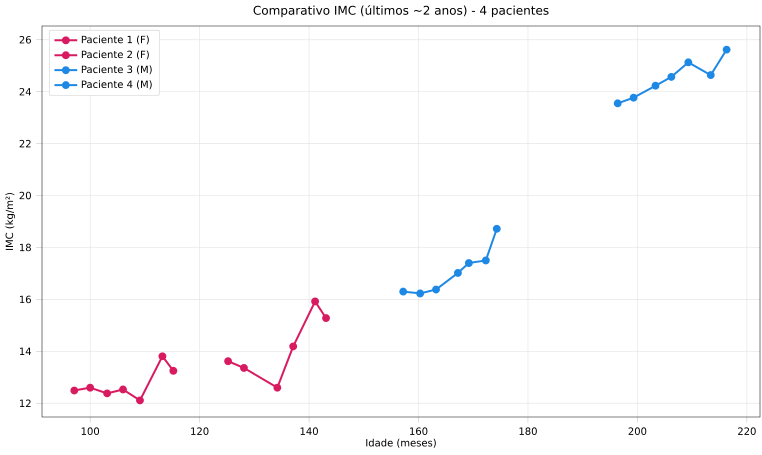  Describe the element at coordinates (117, 69) in the screenshot. I see `legend-label: Paciente 3 (M)` at that location.